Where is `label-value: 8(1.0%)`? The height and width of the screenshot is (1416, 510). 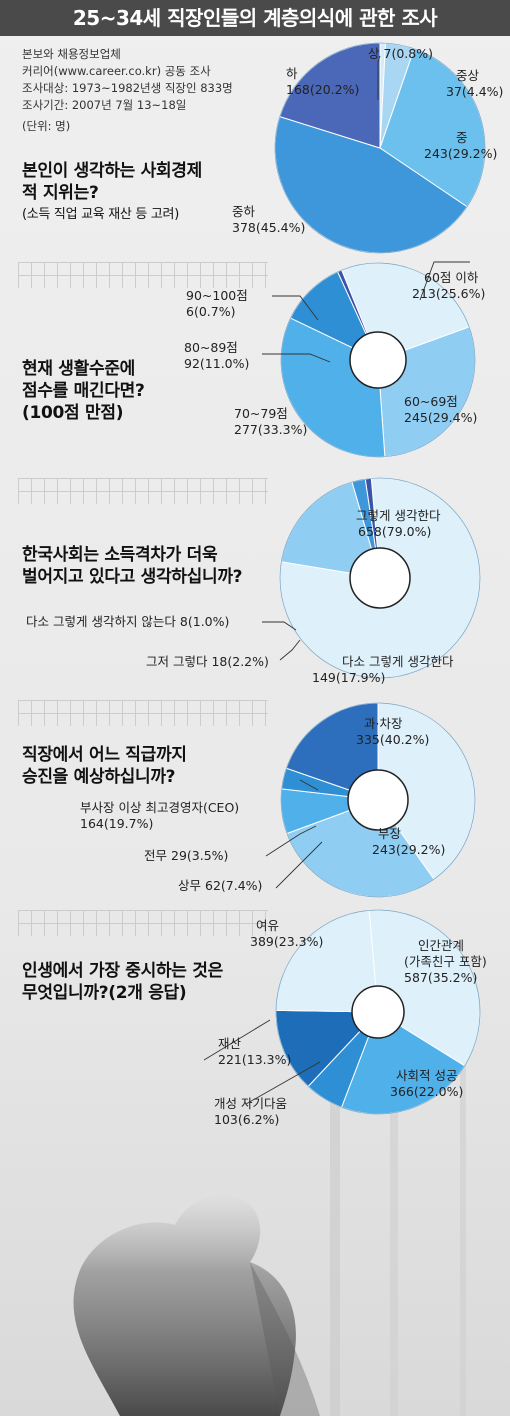
label-value: 8(1.0%) is located at coordinates (204, 621).